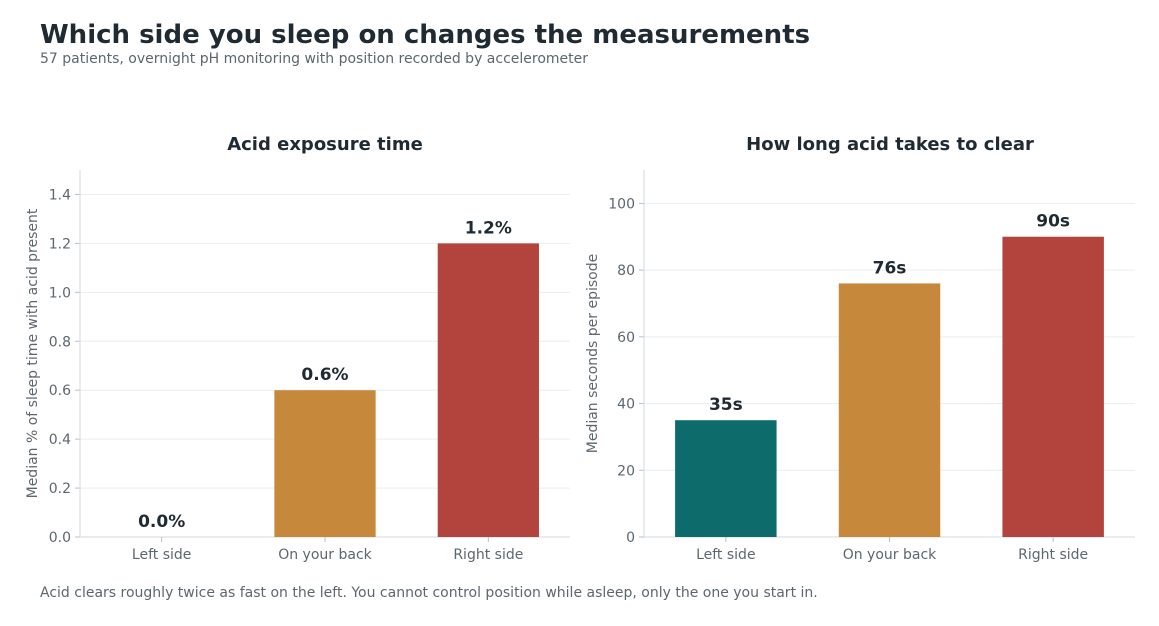  I want to click on y-tick-label: 0, so click(630, 538).